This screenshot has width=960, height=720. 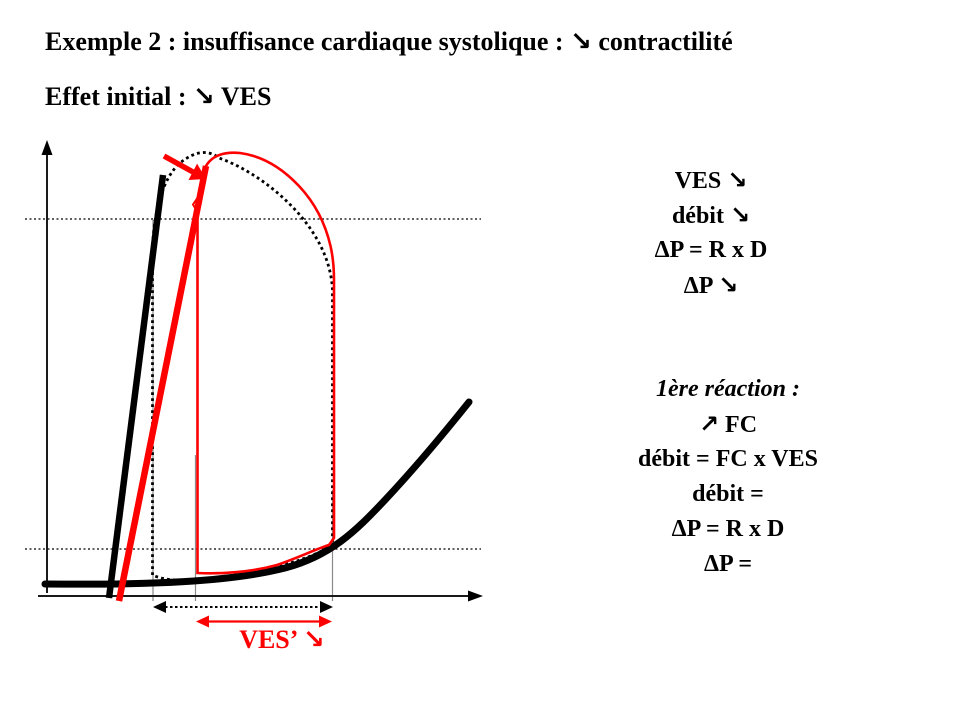 I want to click on espvr-normal-line, so click(x=136, y=386).